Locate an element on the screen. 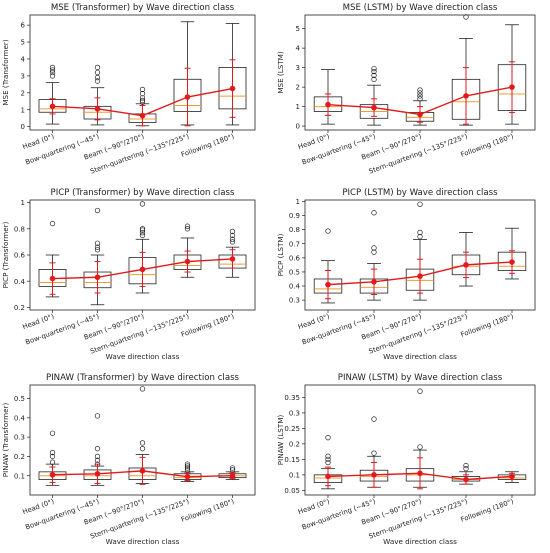  chart-title: PICP (LSTM) by Wave direction class is located at coordinates (420, 193).